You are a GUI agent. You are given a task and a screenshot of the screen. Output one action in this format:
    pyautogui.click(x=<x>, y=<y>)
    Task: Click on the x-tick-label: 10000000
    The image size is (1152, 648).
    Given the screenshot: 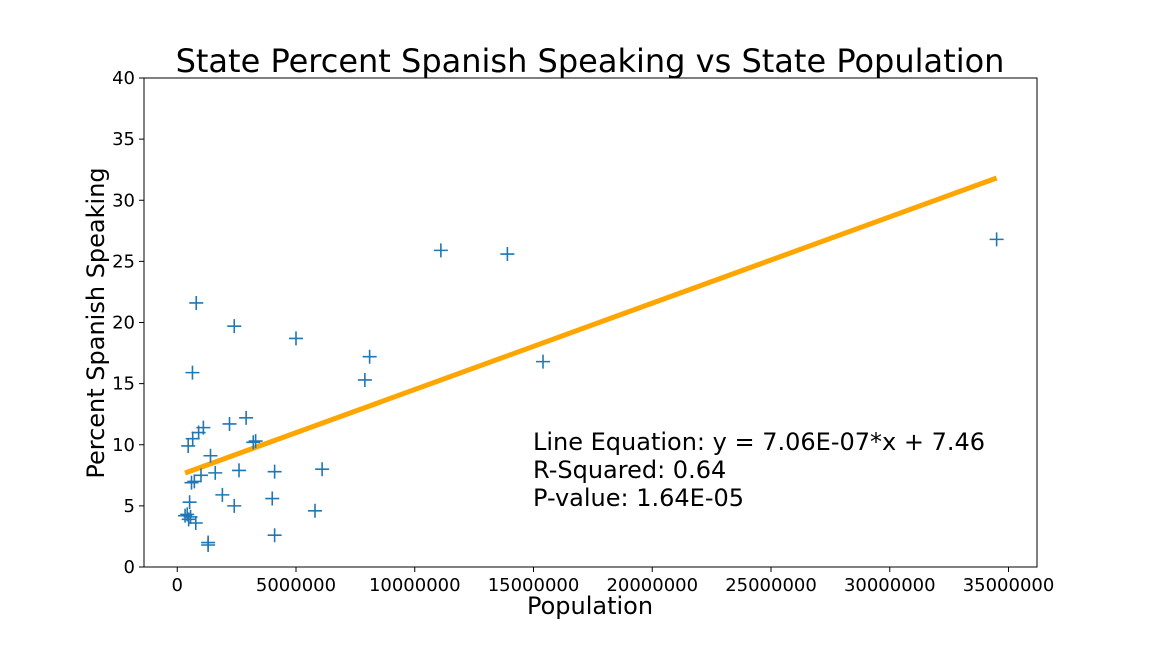 What is the action you would take?
    pyautogui.click(x=415, y=585)
    